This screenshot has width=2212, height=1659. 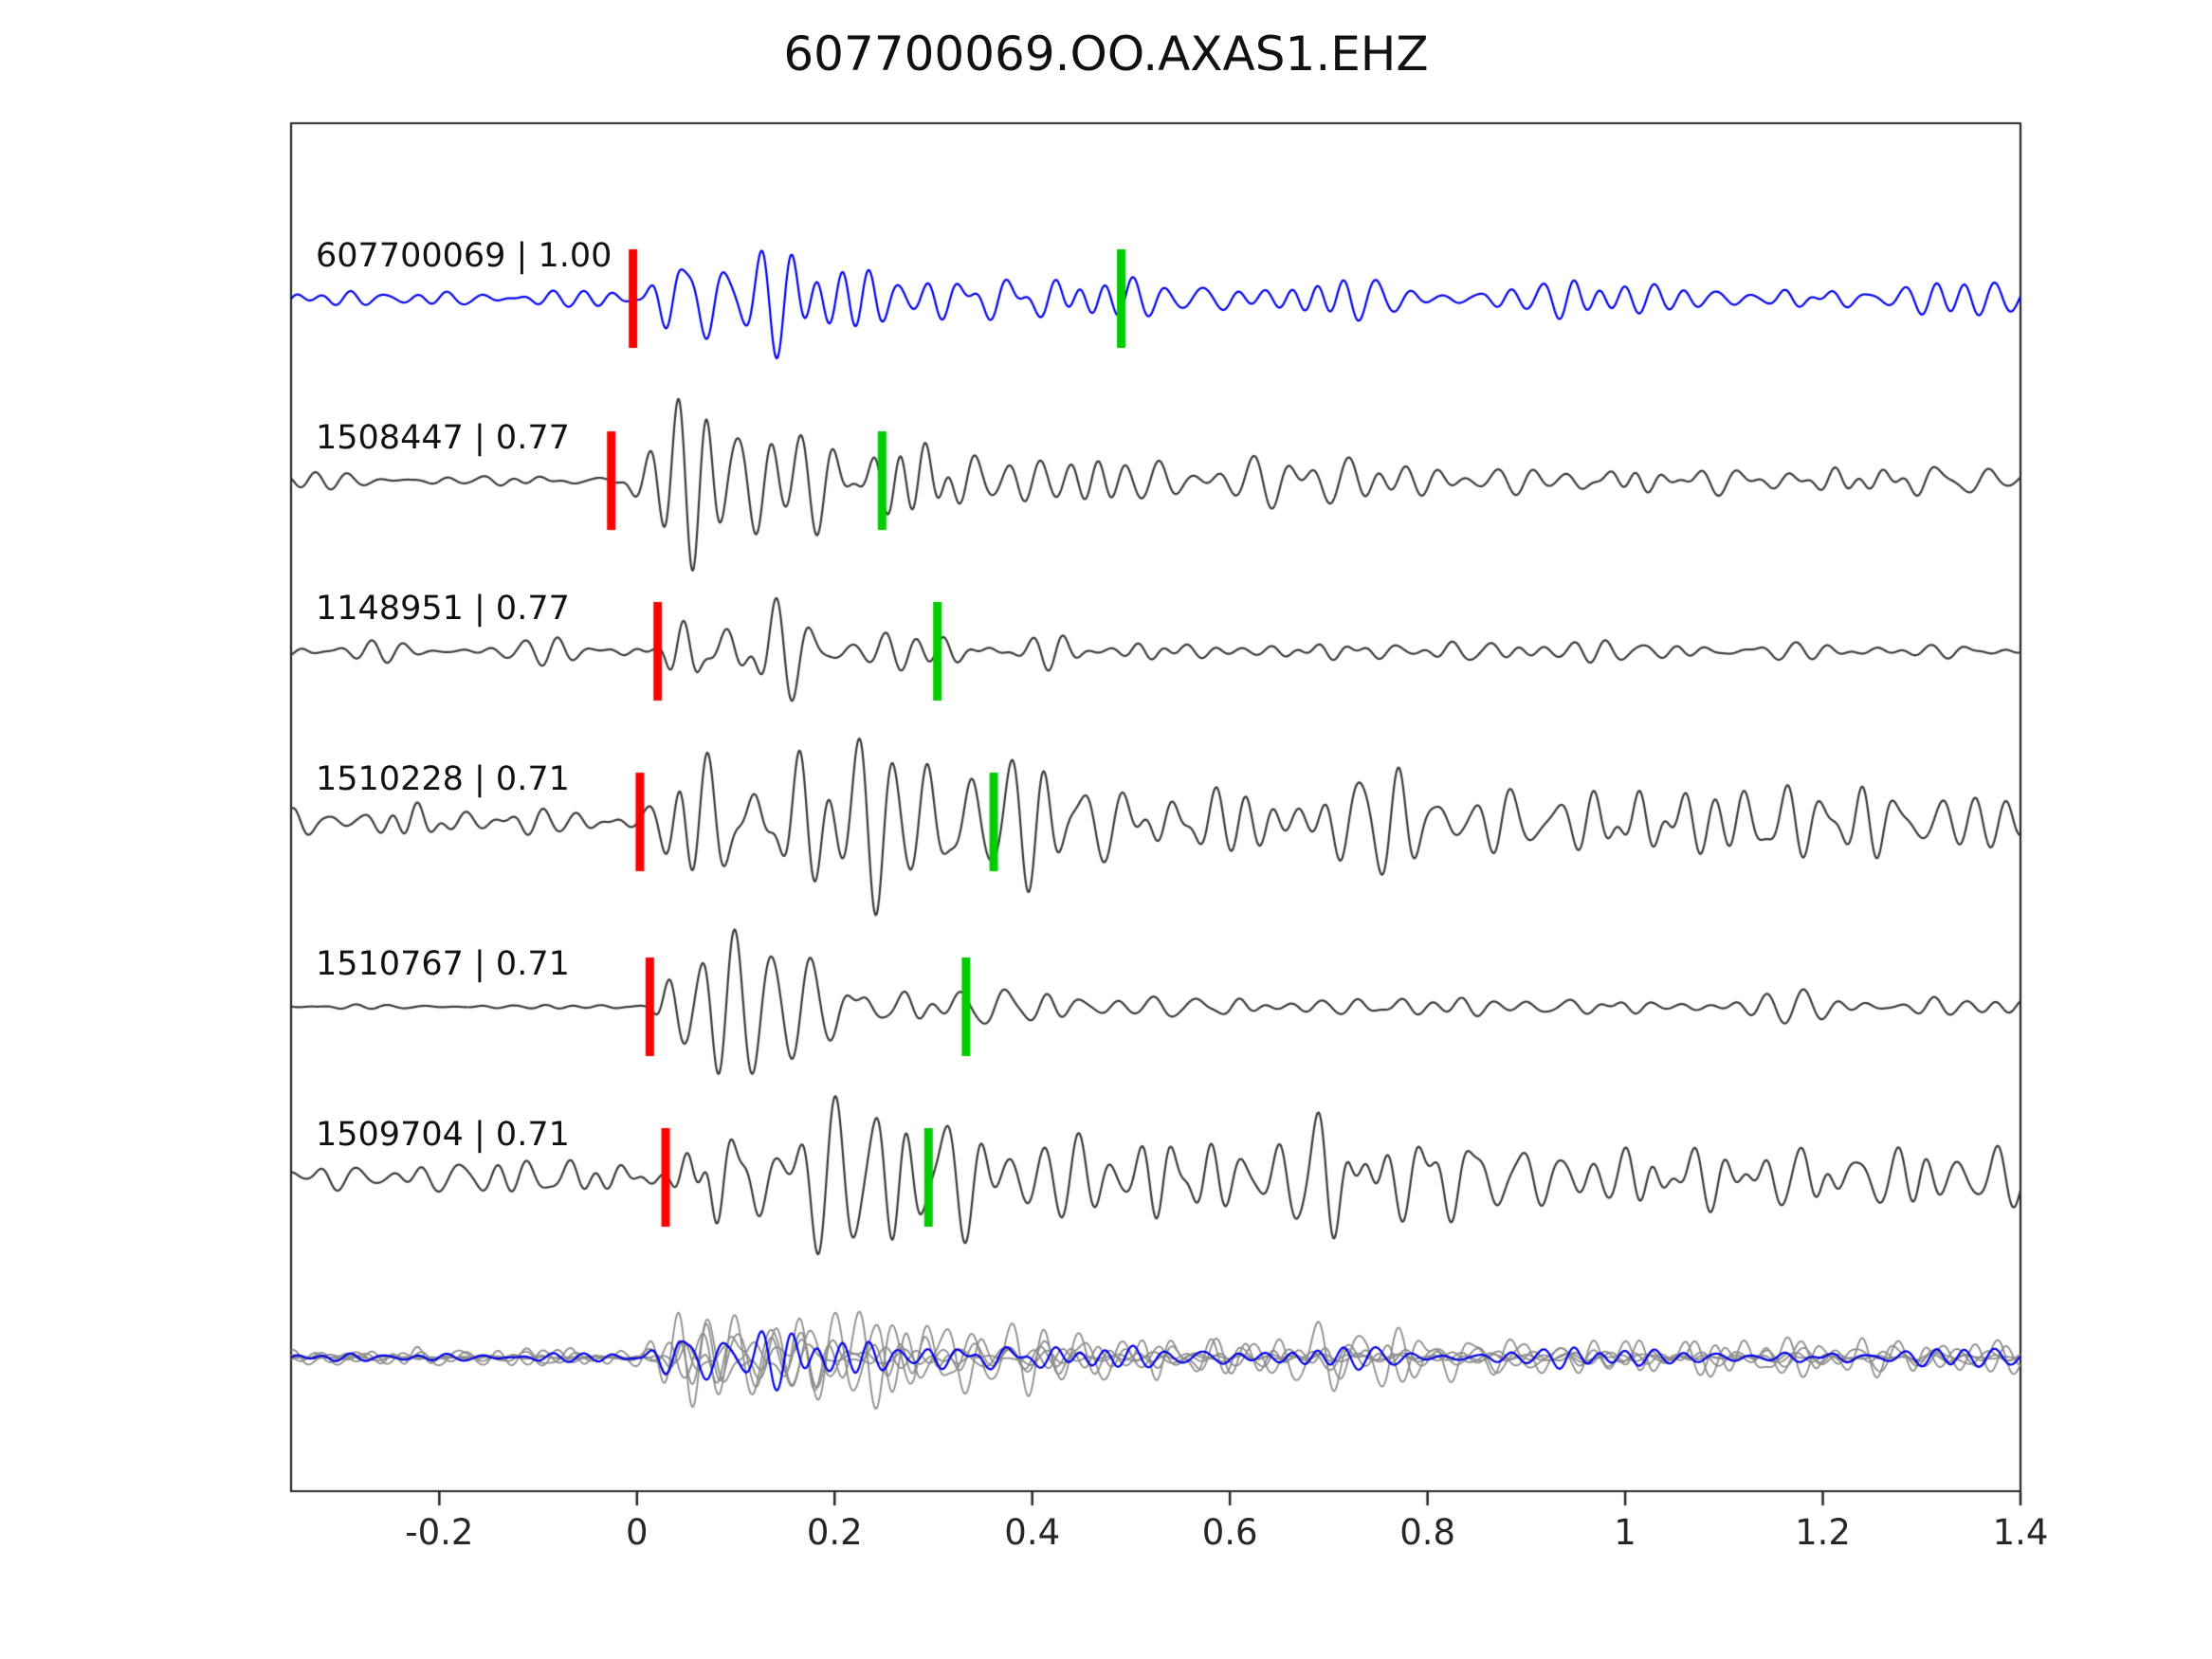 I want to click on x-tick-label-1.4: 1.4, so click(x=2020, y=1532).